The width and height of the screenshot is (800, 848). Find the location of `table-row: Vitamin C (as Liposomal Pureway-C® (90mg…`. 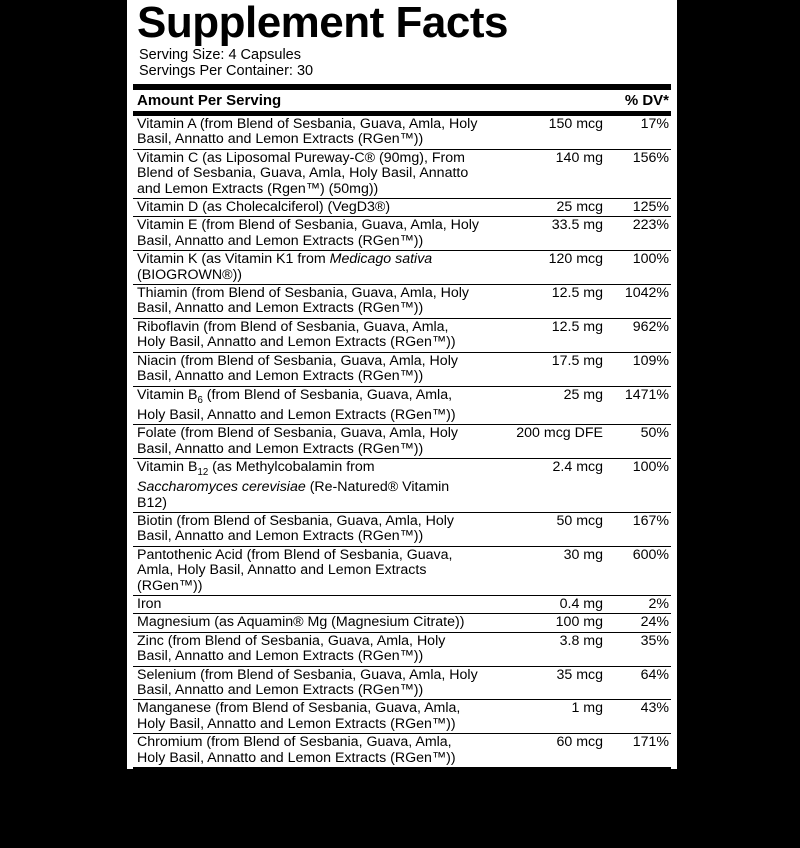

table-row: Vitamin C (as Liposomal Pureway-C® (90mg… is located at coordinates (402, 174).